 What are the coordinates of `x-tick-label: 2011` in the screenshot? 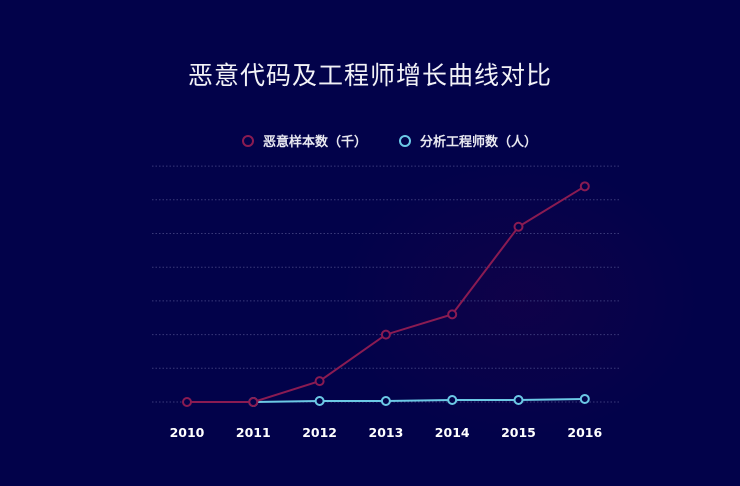 It's located at (253, 432).